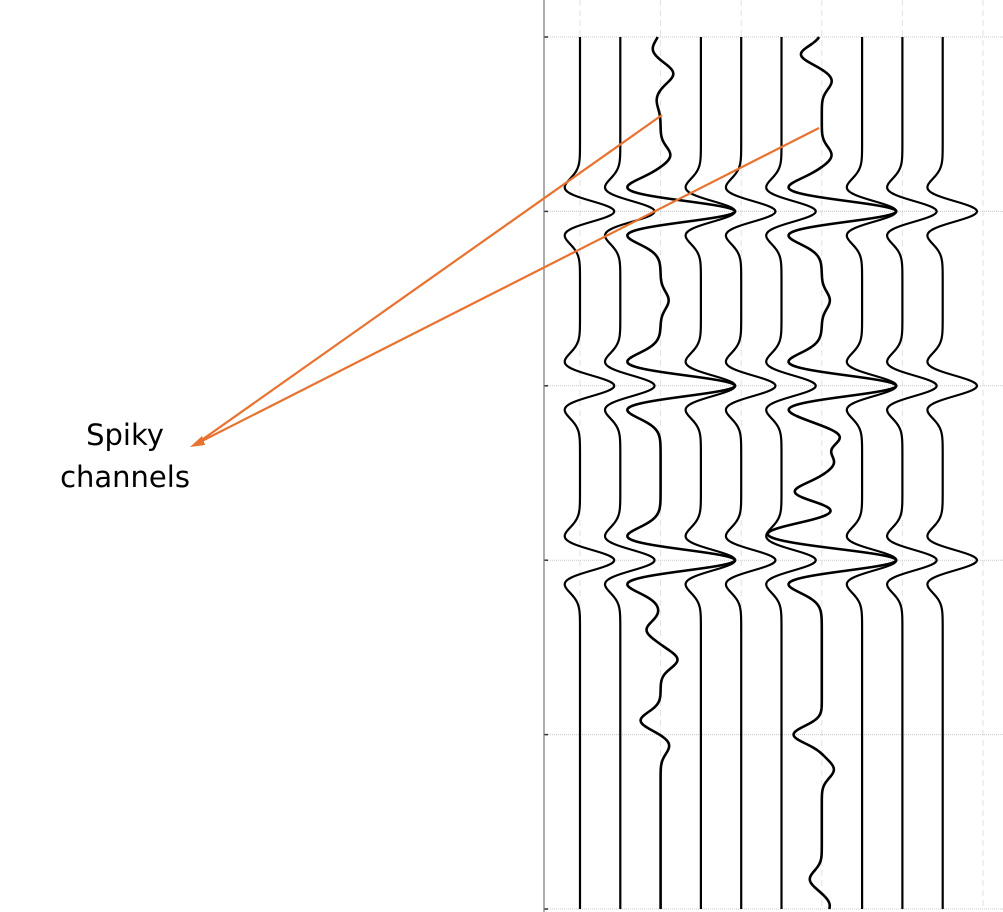  Describe the element at coordinates (125, 456) in the screenshot. I see `annotation-label: Spiky channels` at that location.